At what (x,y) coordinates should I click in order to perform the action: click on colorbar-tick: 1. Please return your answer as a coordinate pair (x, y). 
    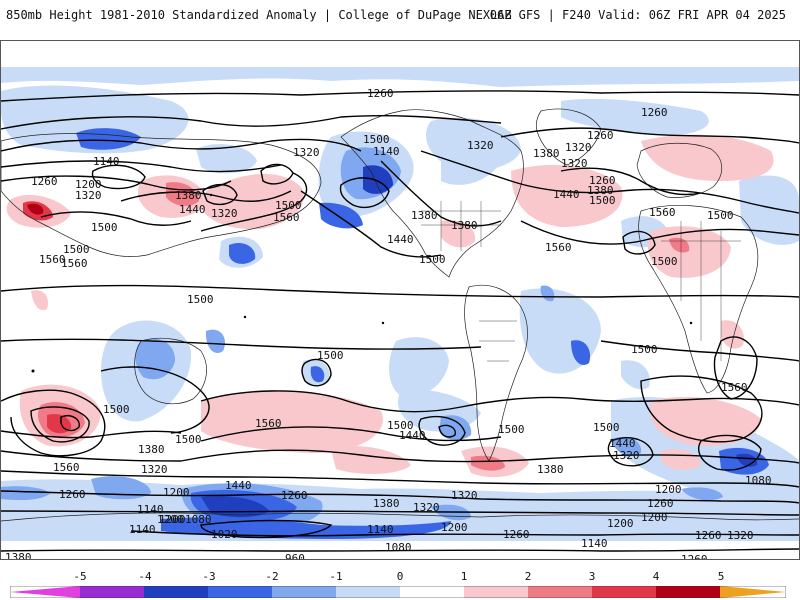
    Looking at the image, I should click on (464, 576).